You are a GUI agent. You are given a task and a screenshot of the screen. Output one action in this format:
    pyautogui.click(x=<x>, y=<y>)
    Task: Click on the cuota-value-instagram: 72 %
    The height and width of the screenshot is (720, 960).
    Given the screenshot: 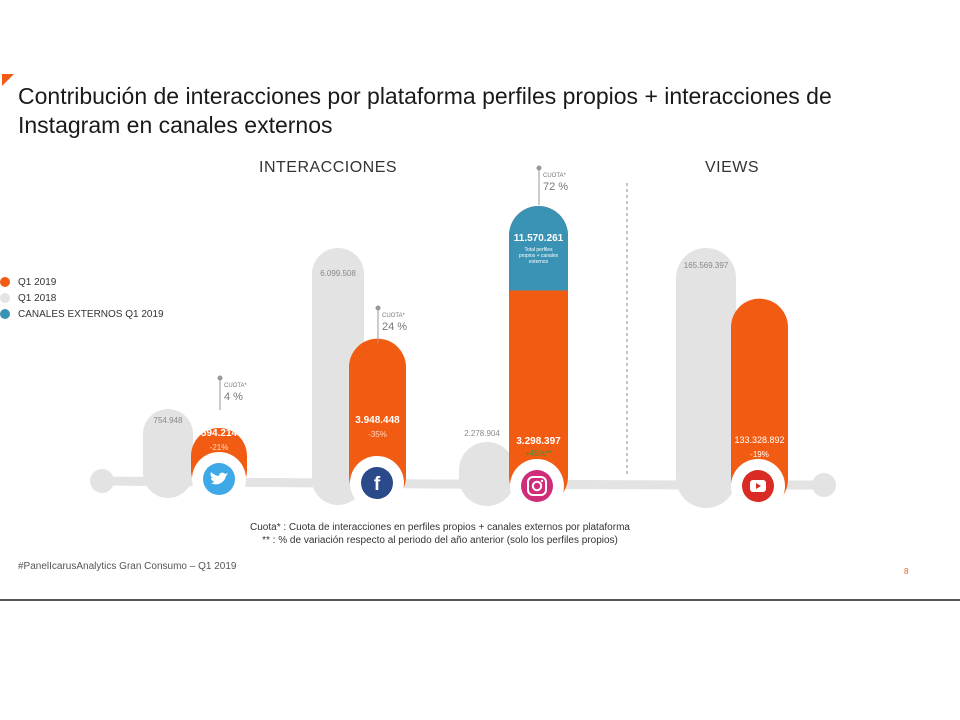 What is the action you would take?
    pyautogui.click(x=555, y=187)
    